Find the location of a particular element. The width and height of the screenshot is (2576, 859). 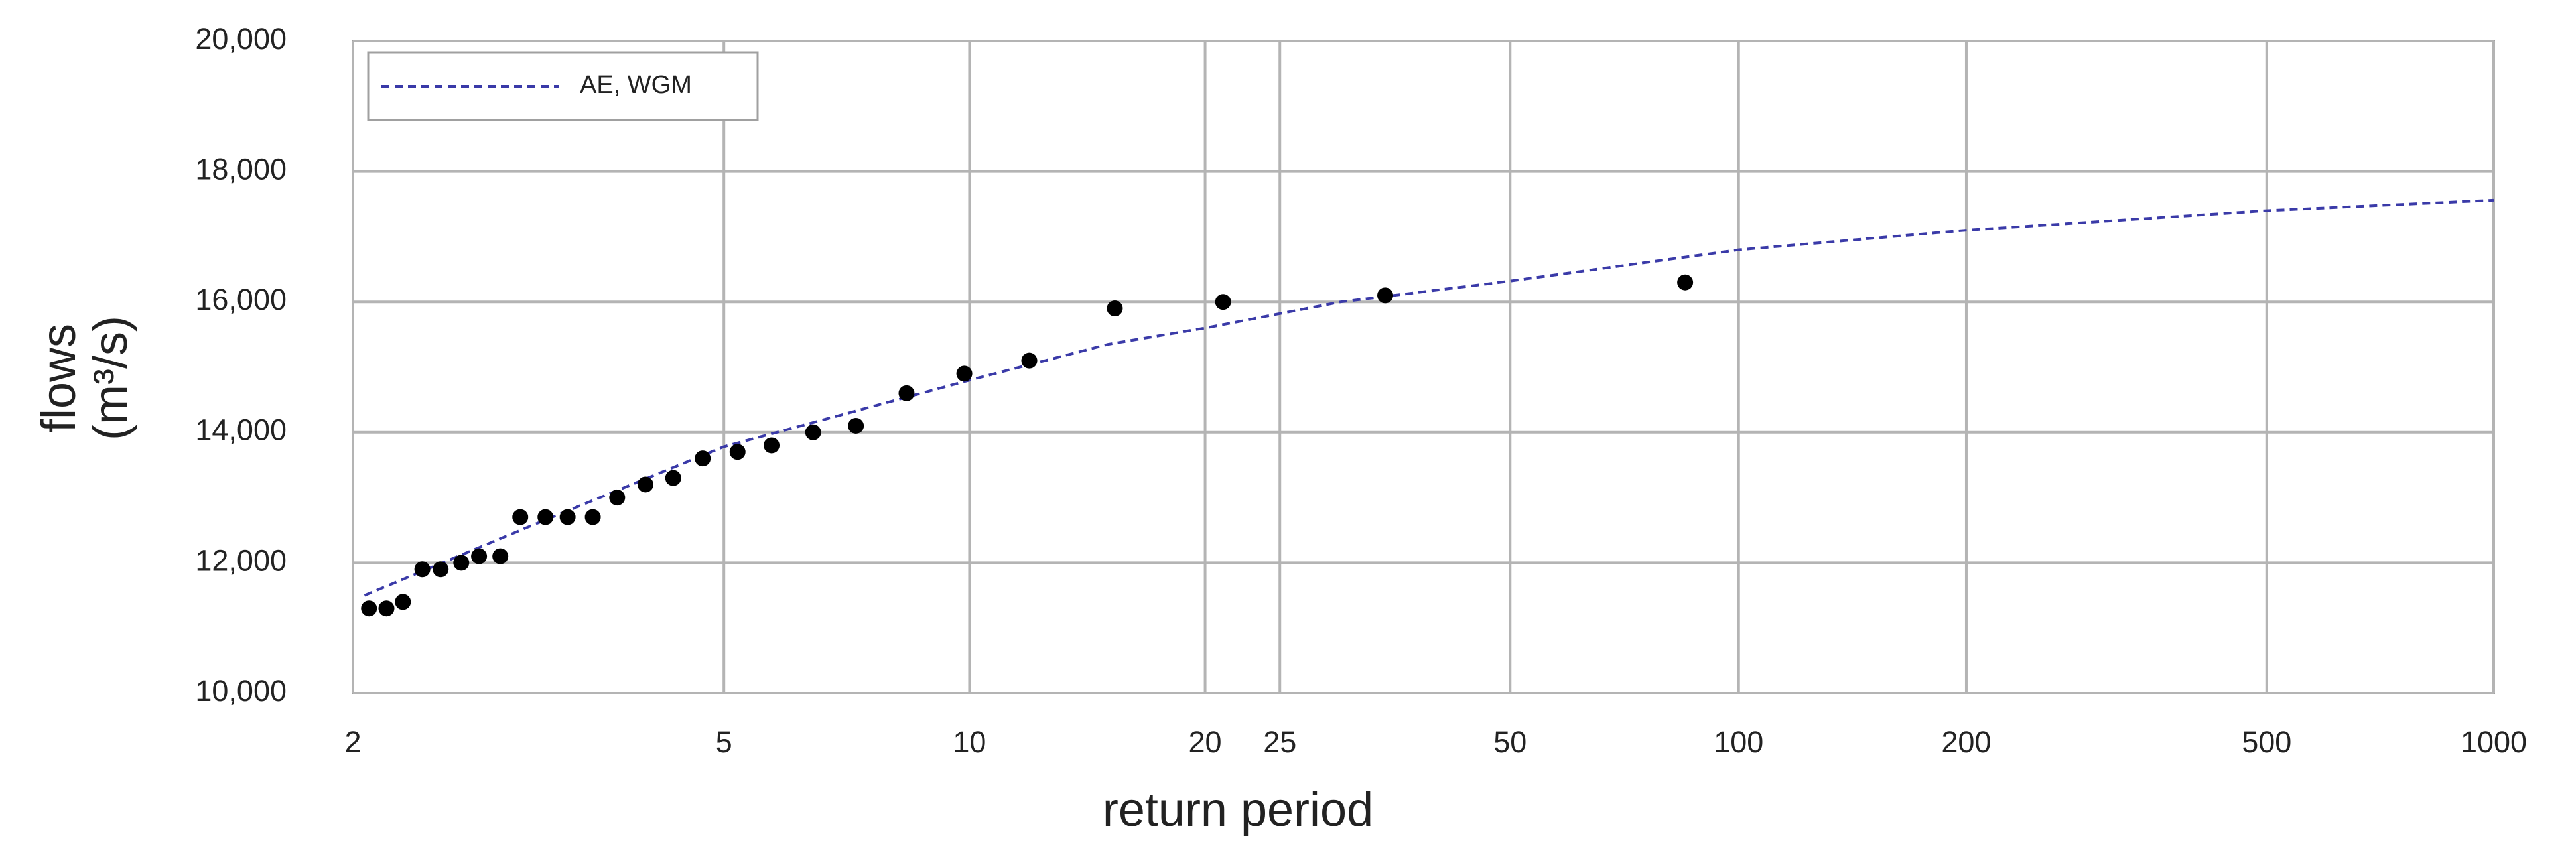

x-tick-label: 20 is located at coordinates (1205, 742).